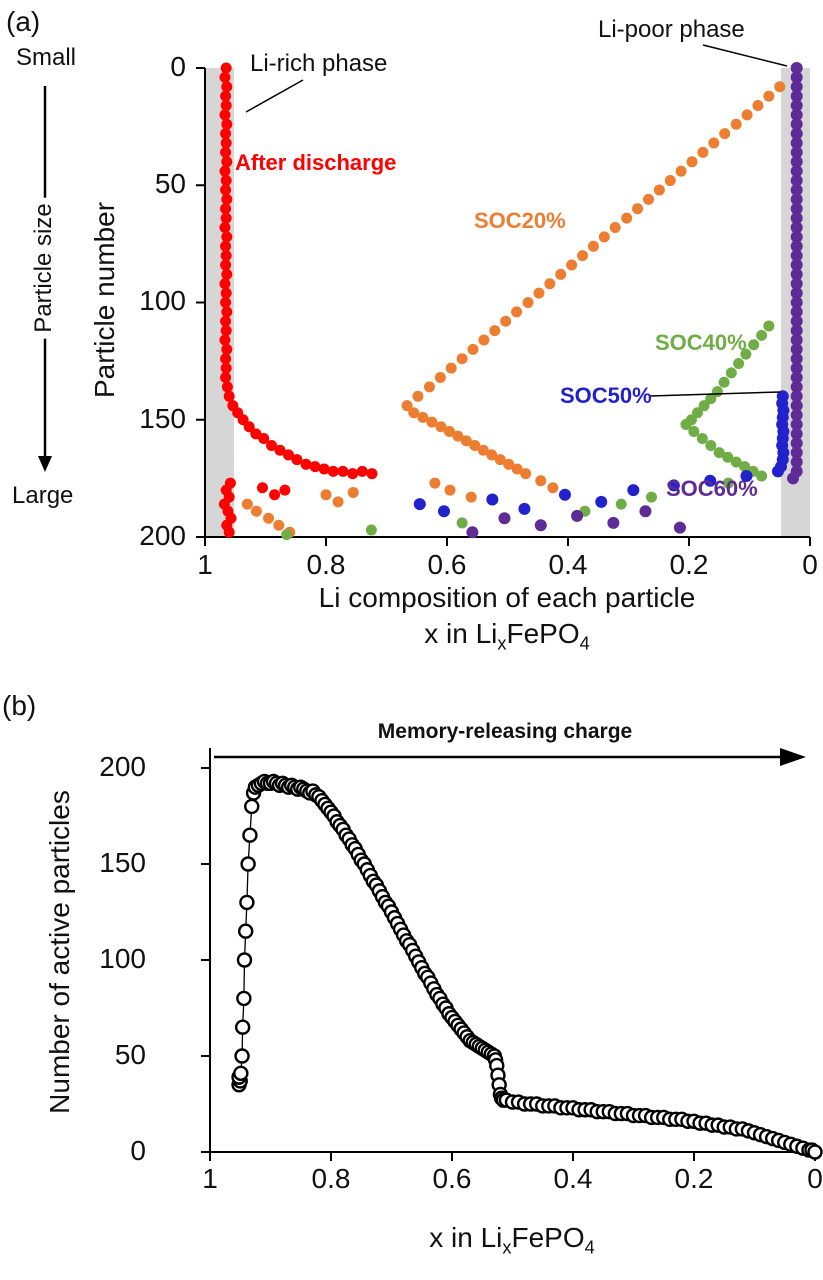  Describe the element at coordinates (162, 418) in the screenshot. I see `panel-a-y-tick: 150` at that location.